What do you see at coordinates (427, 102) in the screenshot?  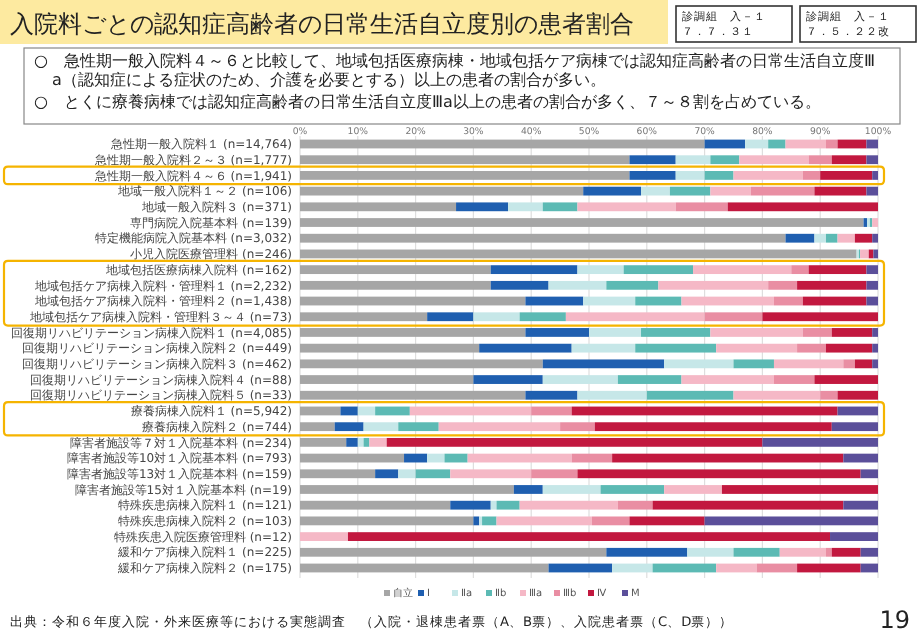 I see `text: ○ とくに療養病棟では認知症高齢者の日常生活自立度Ⅲa以上の患者の割合が多く、７～８割を占めている。` at bounding box center [427, 102].